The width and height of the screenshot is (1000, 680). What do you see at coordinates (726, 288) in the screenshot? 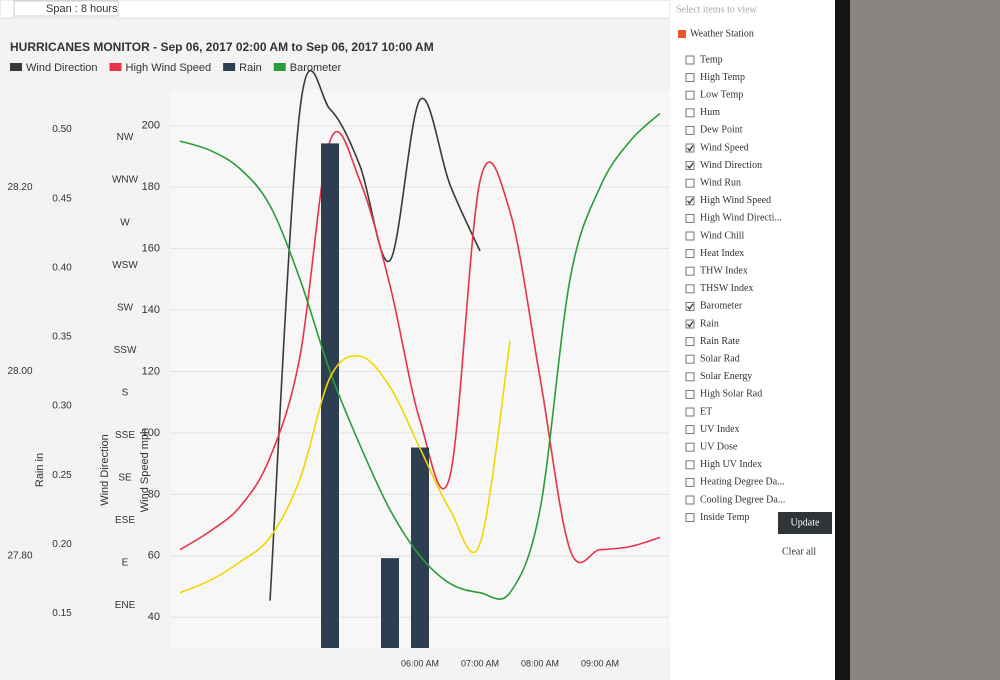
I see `item-label: THSW Index` at bounding box center [726, 288].